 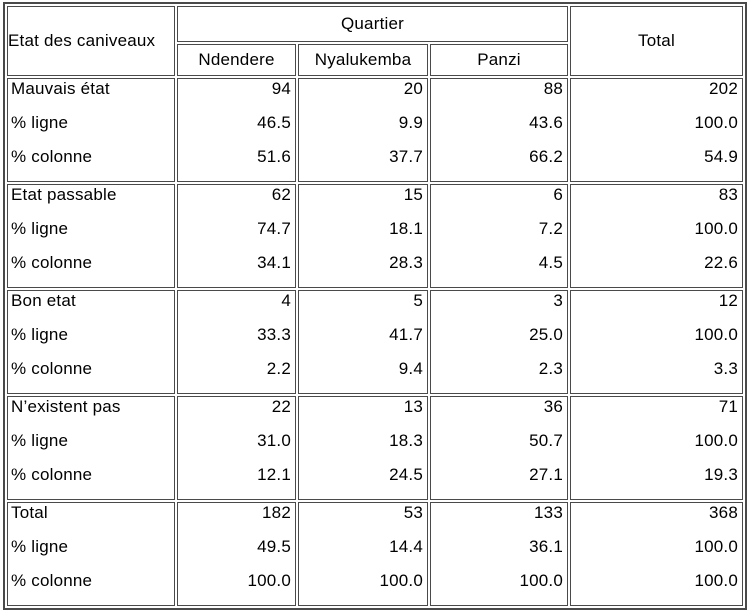 What do you see at coordinates (410, 122) in the screenshot?
I see `pct-ligne-value: 9.9` at bounding box center [410, 122].